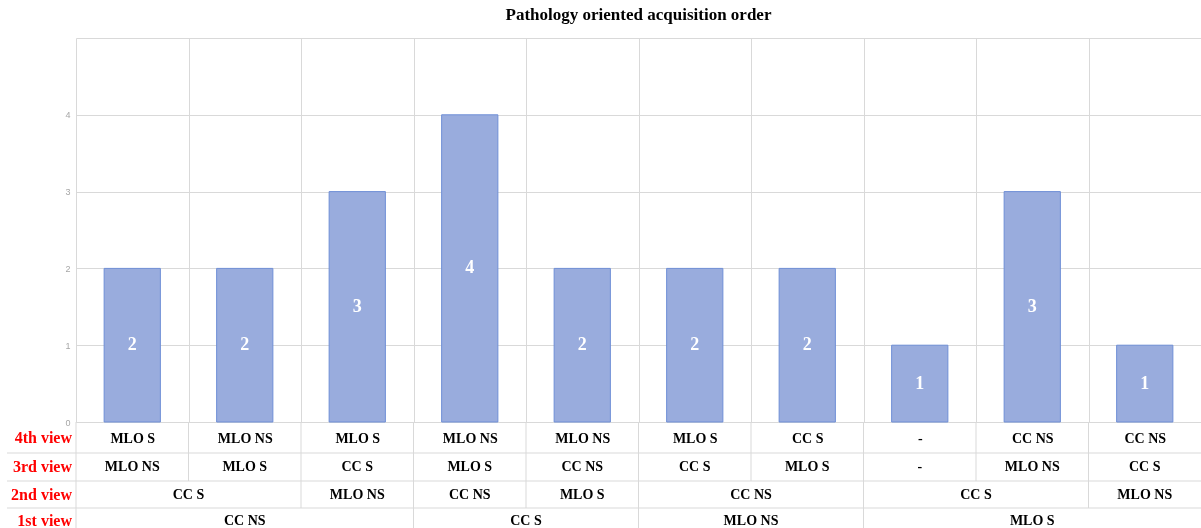 The image size is (1201, 528). Describe the element at coordinates (638, 14) in the screenshot. I see `chart-title: Pathology oriented acquisition order` at that location.